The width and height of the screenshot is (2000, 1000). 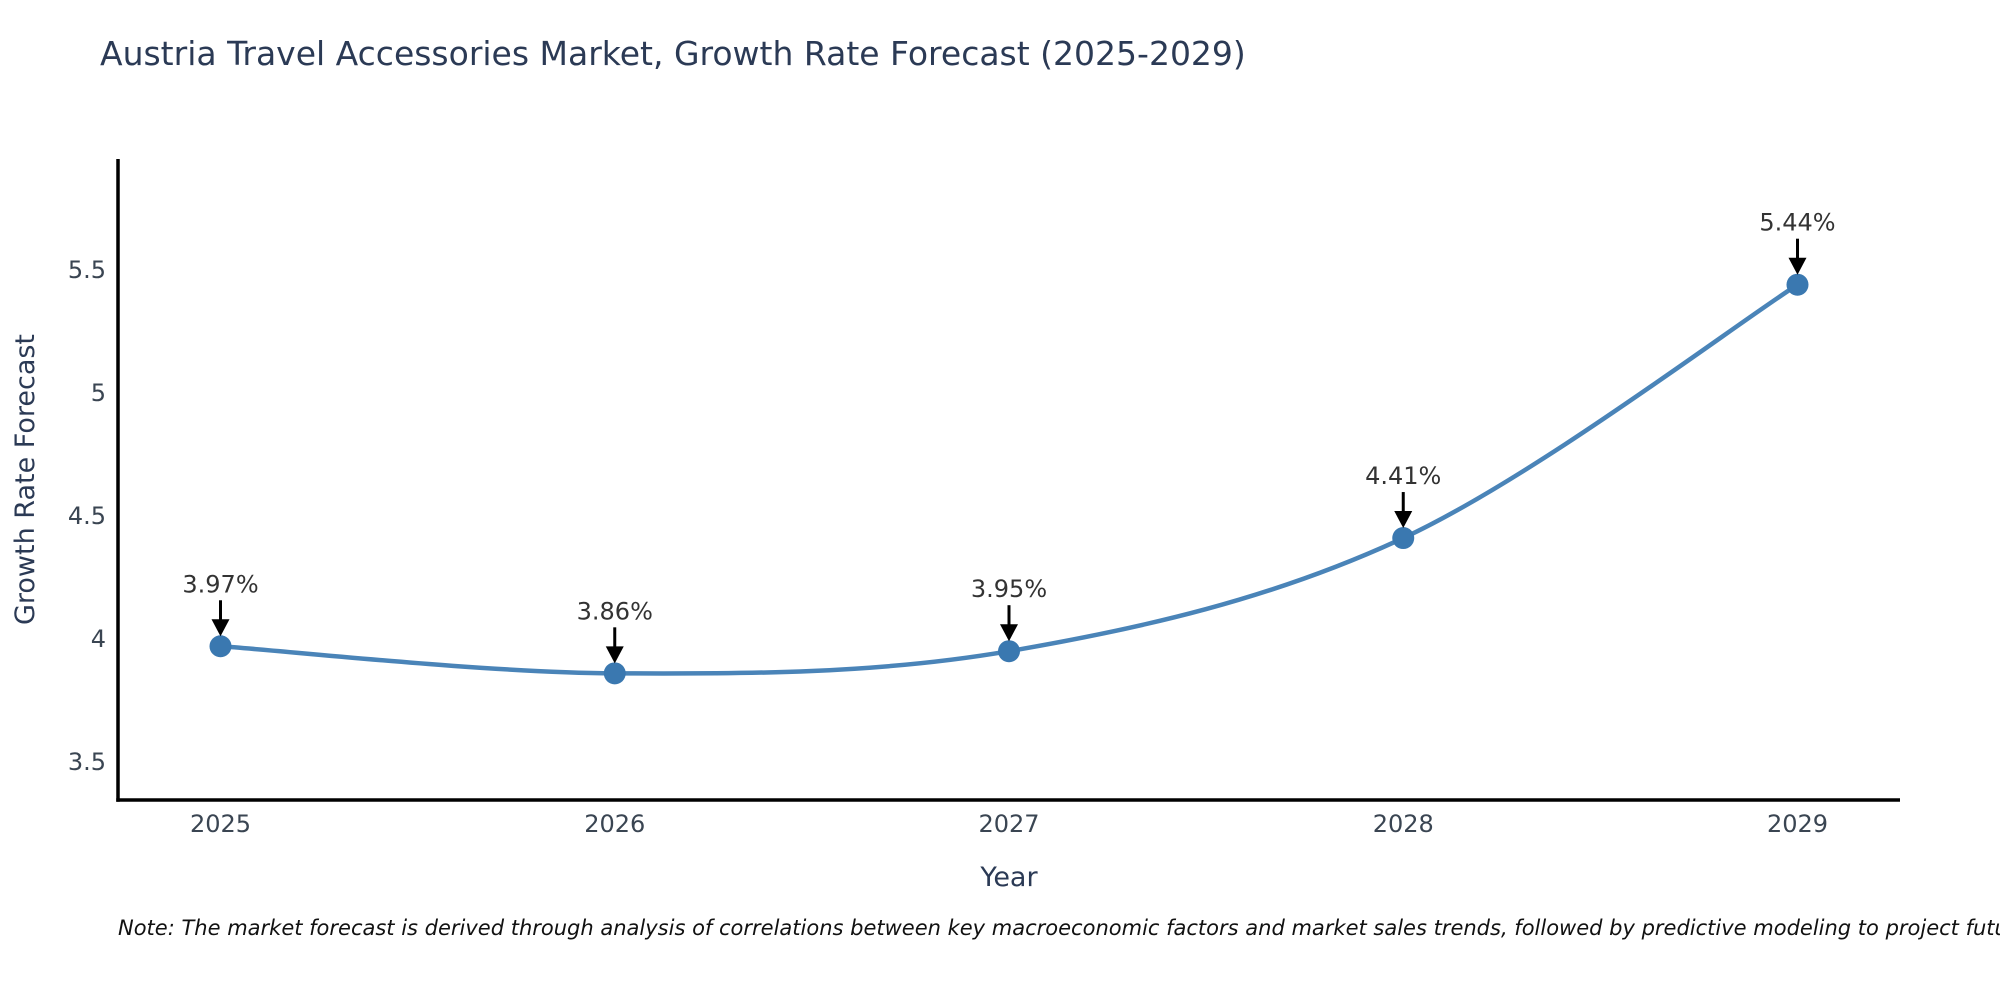 I want to click on y-tick-label-5: 5, so click(x=98, y=393).